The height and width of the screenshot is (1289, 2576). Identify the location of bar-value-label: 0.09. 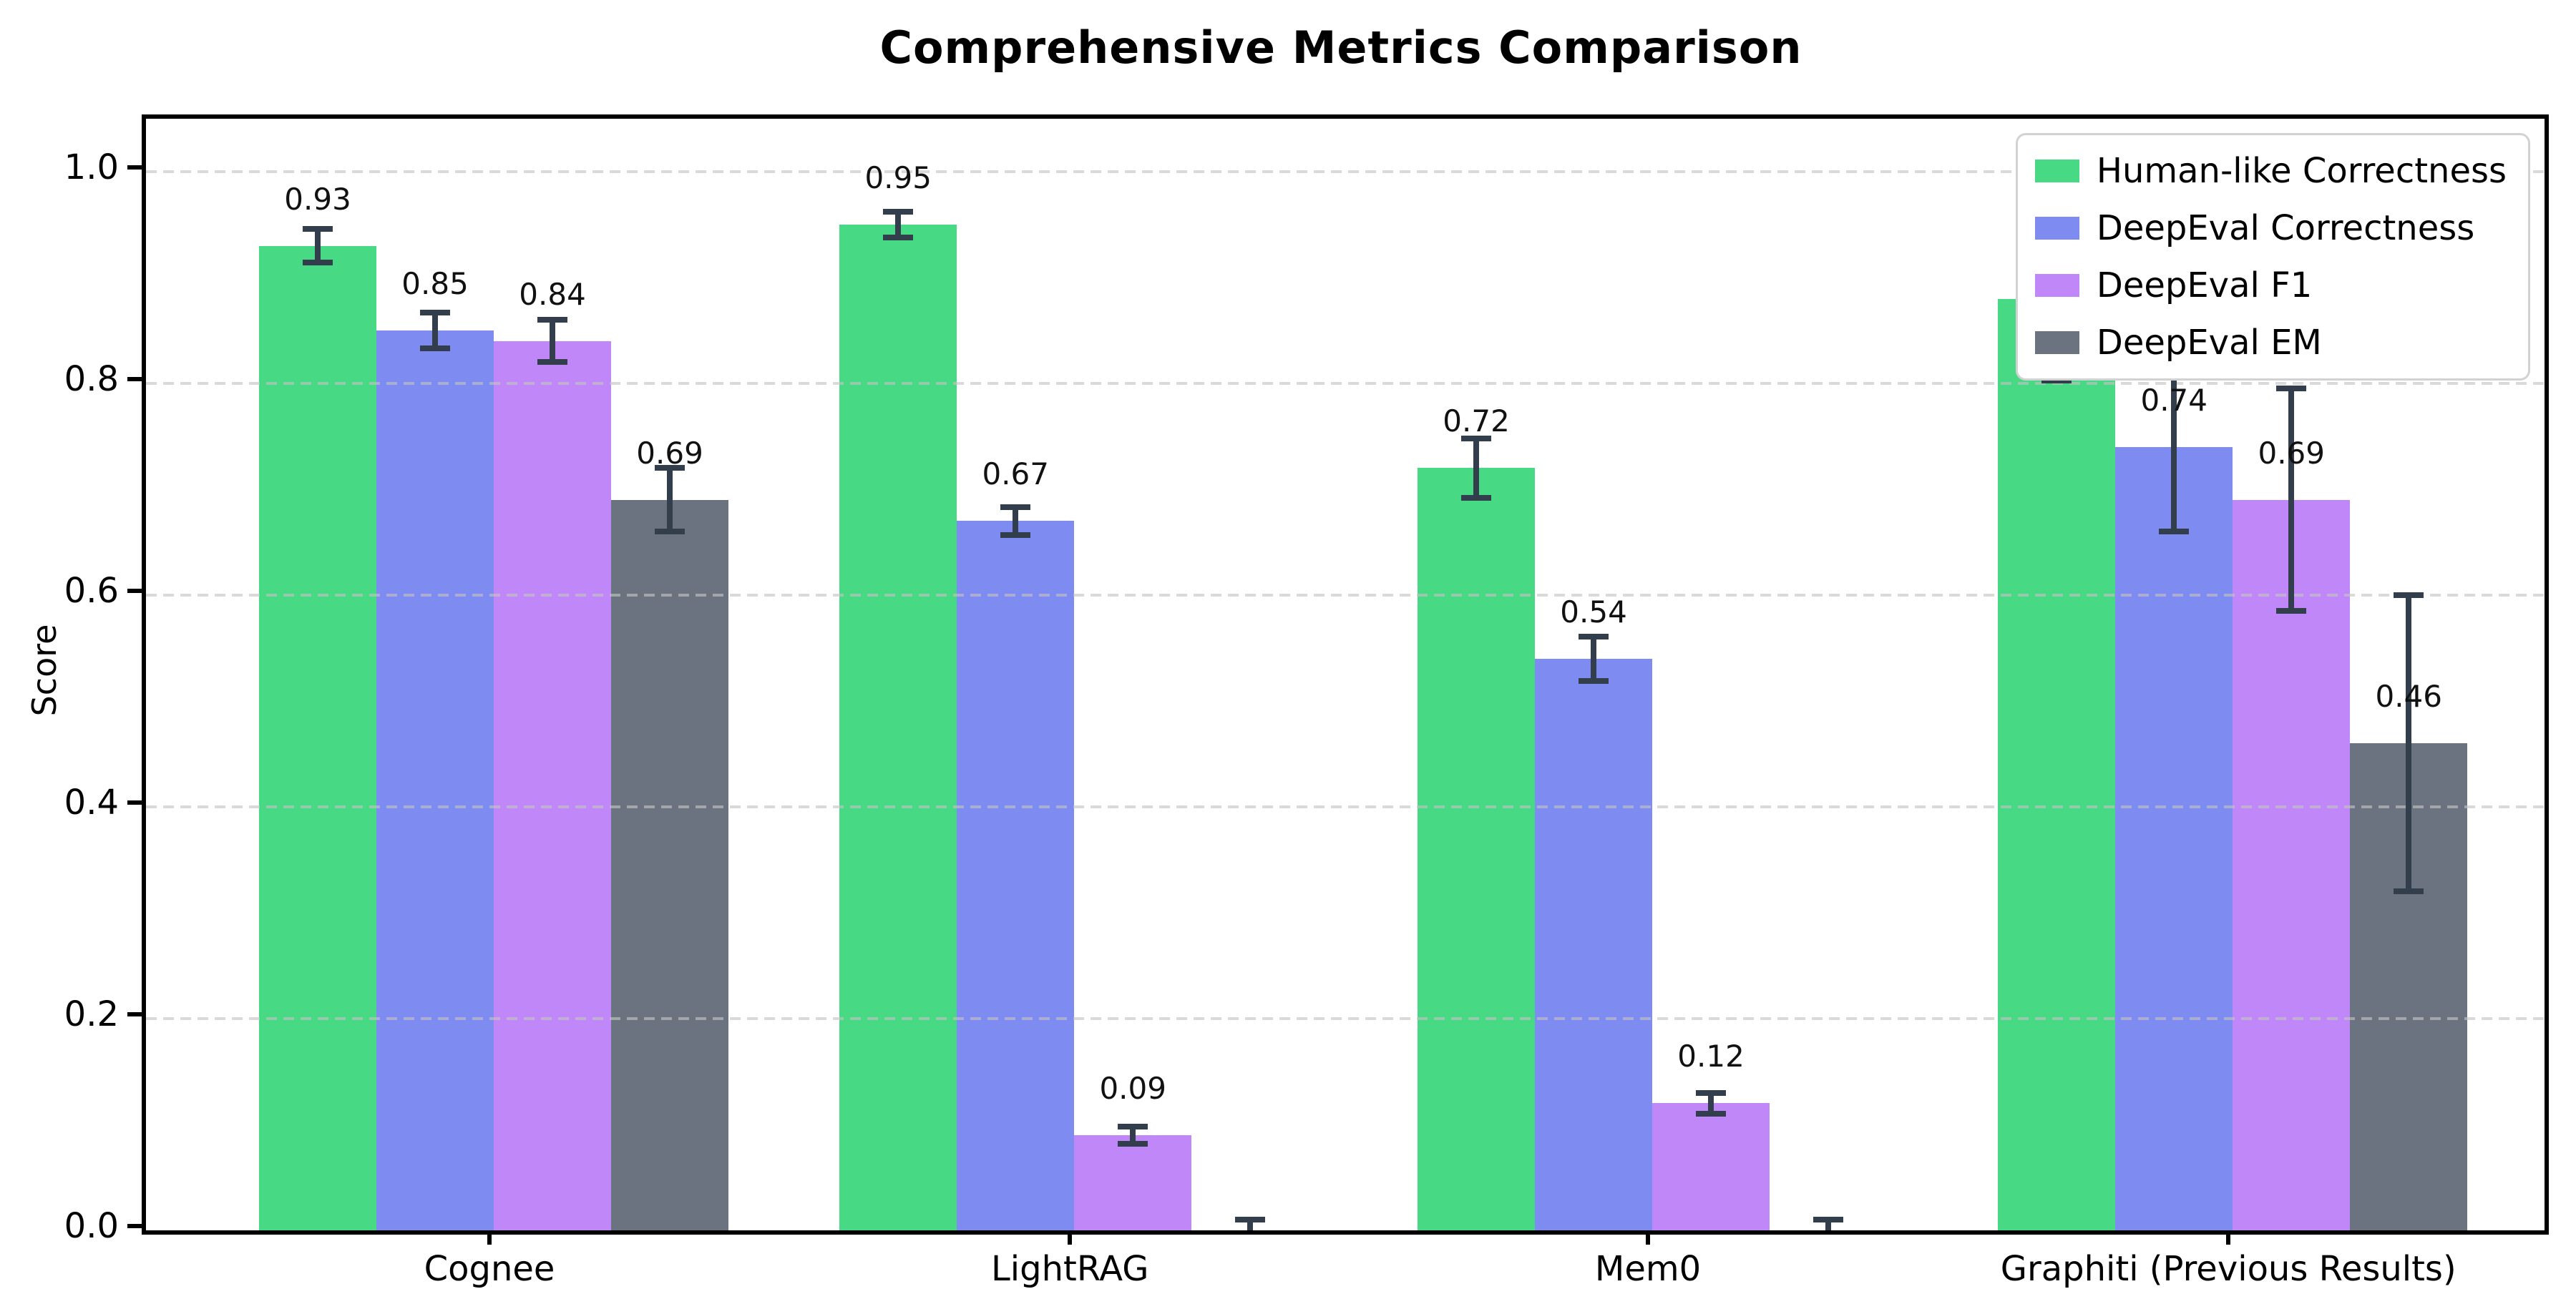
(1132, 1088).